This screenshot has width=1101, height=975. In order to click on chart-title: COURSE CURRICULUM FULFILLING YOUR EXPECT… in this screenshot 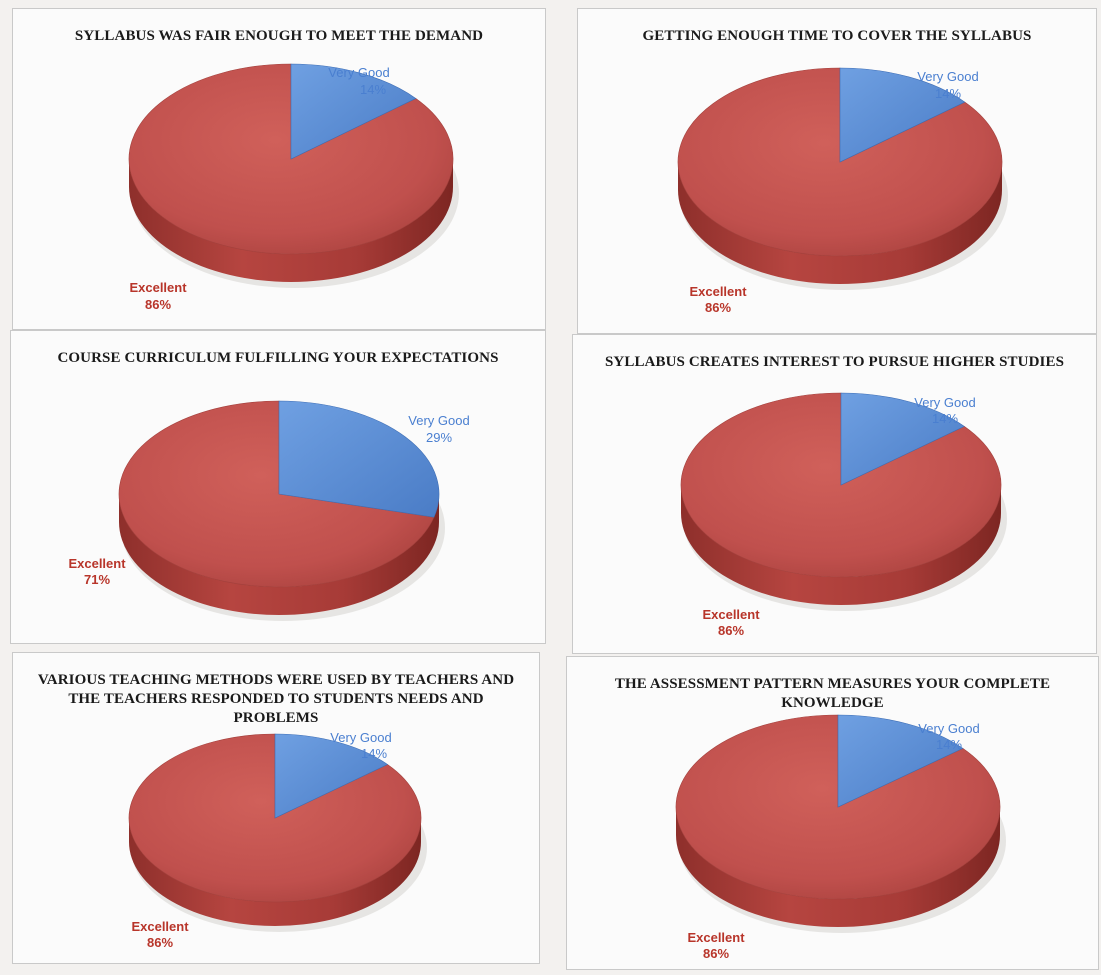, I will do `click(278, 358)`.